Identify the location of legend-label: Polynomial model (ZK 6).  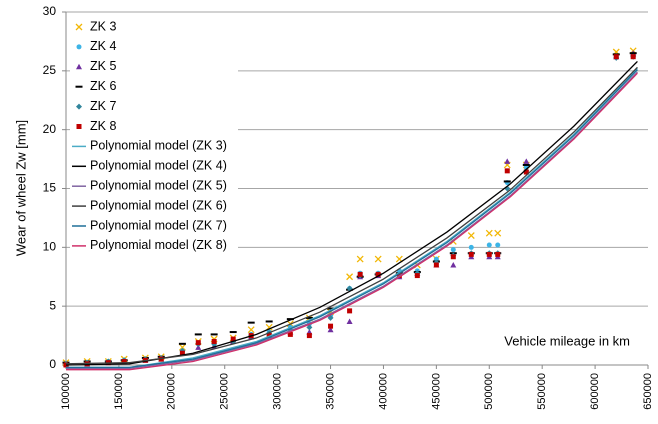
(158, 205).